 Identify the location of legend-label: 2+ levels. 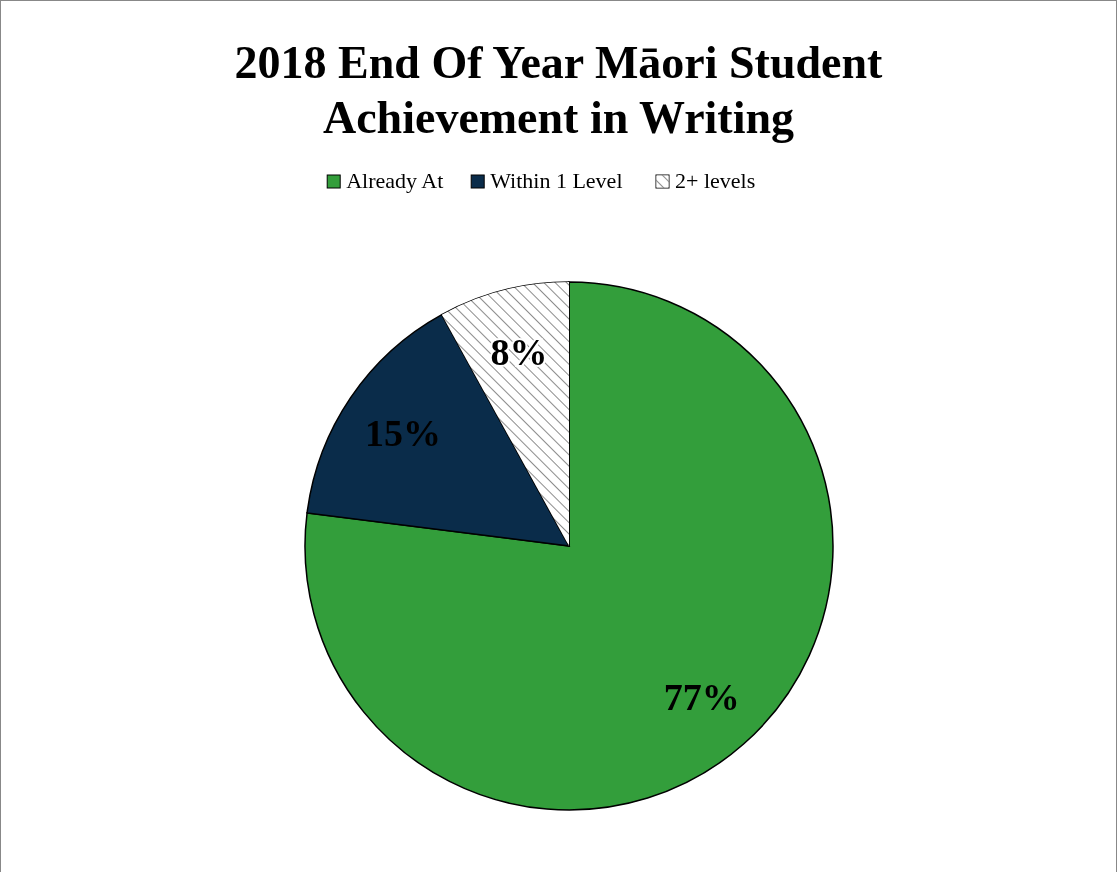
(715, 180).